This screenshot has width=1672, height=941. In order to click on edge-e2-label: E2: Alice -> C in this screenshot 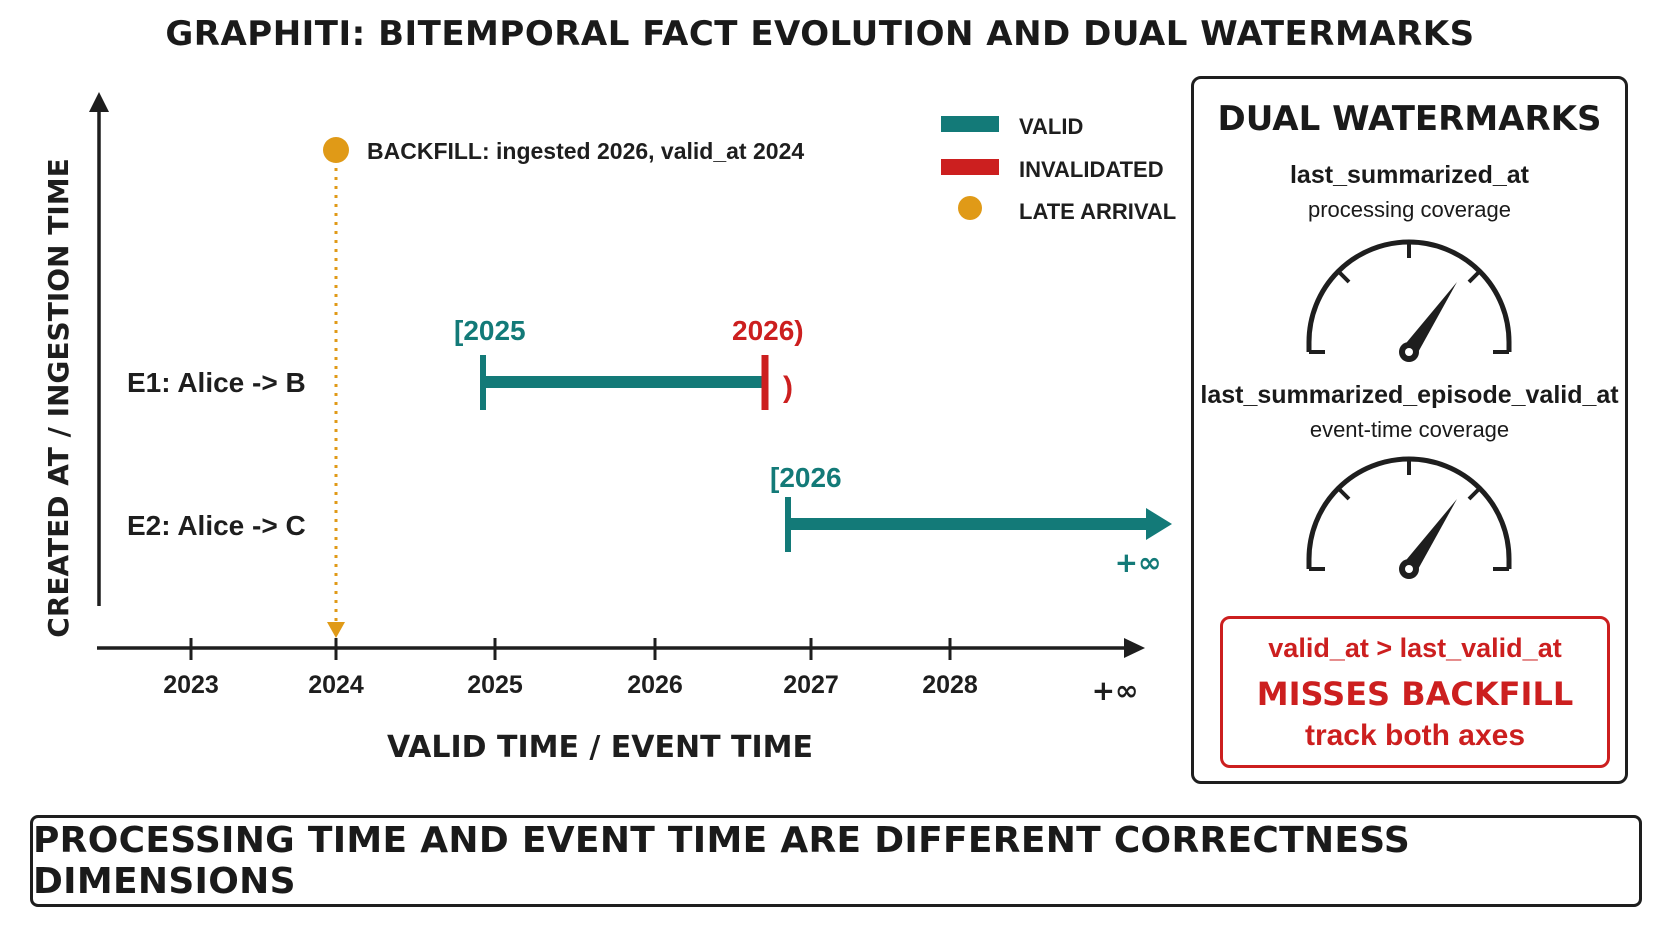, I will do `click(216, 525)`.